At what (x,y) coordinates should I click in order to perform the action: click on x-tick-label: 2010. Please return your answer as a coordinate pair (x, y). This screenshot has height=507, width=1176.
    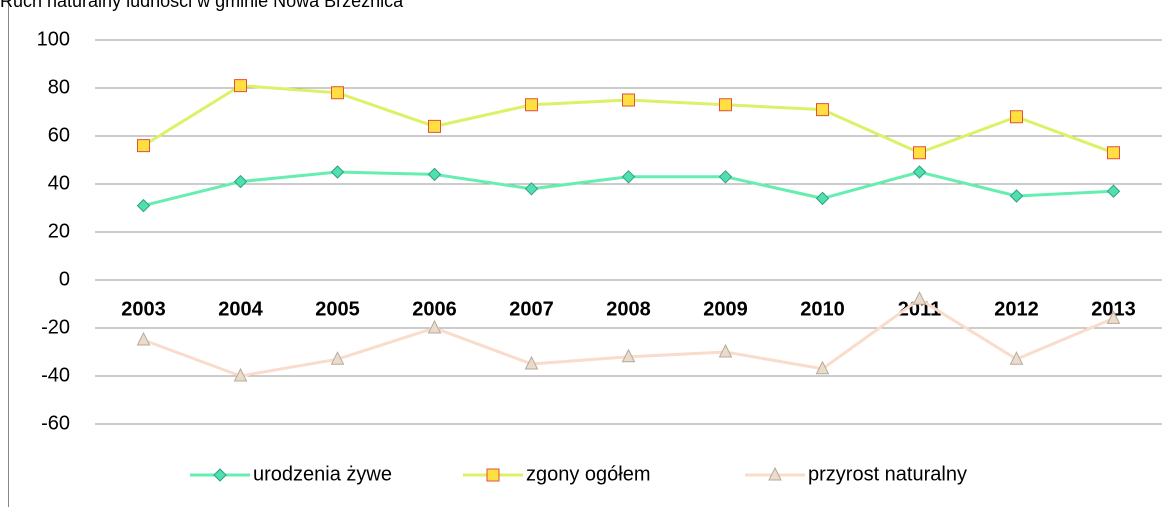
    Looking at the image, I should click on (822, 309).